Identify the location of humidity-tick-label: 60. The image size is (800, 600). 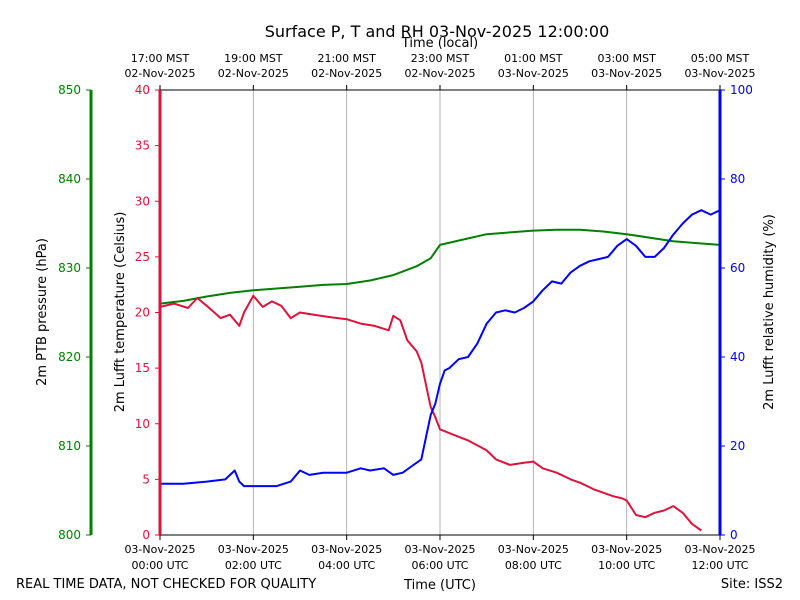
(737, 268).